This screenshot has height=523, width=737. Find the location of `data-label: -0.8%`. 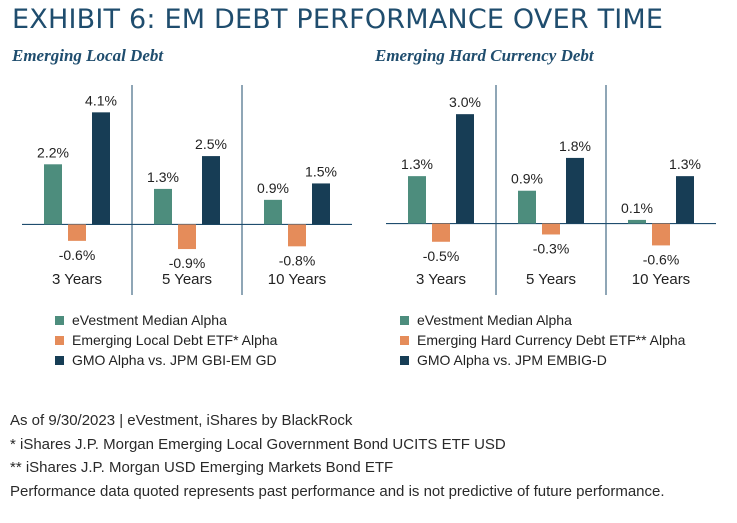

data-label: -0.8% is located at coordinates (297, 260).